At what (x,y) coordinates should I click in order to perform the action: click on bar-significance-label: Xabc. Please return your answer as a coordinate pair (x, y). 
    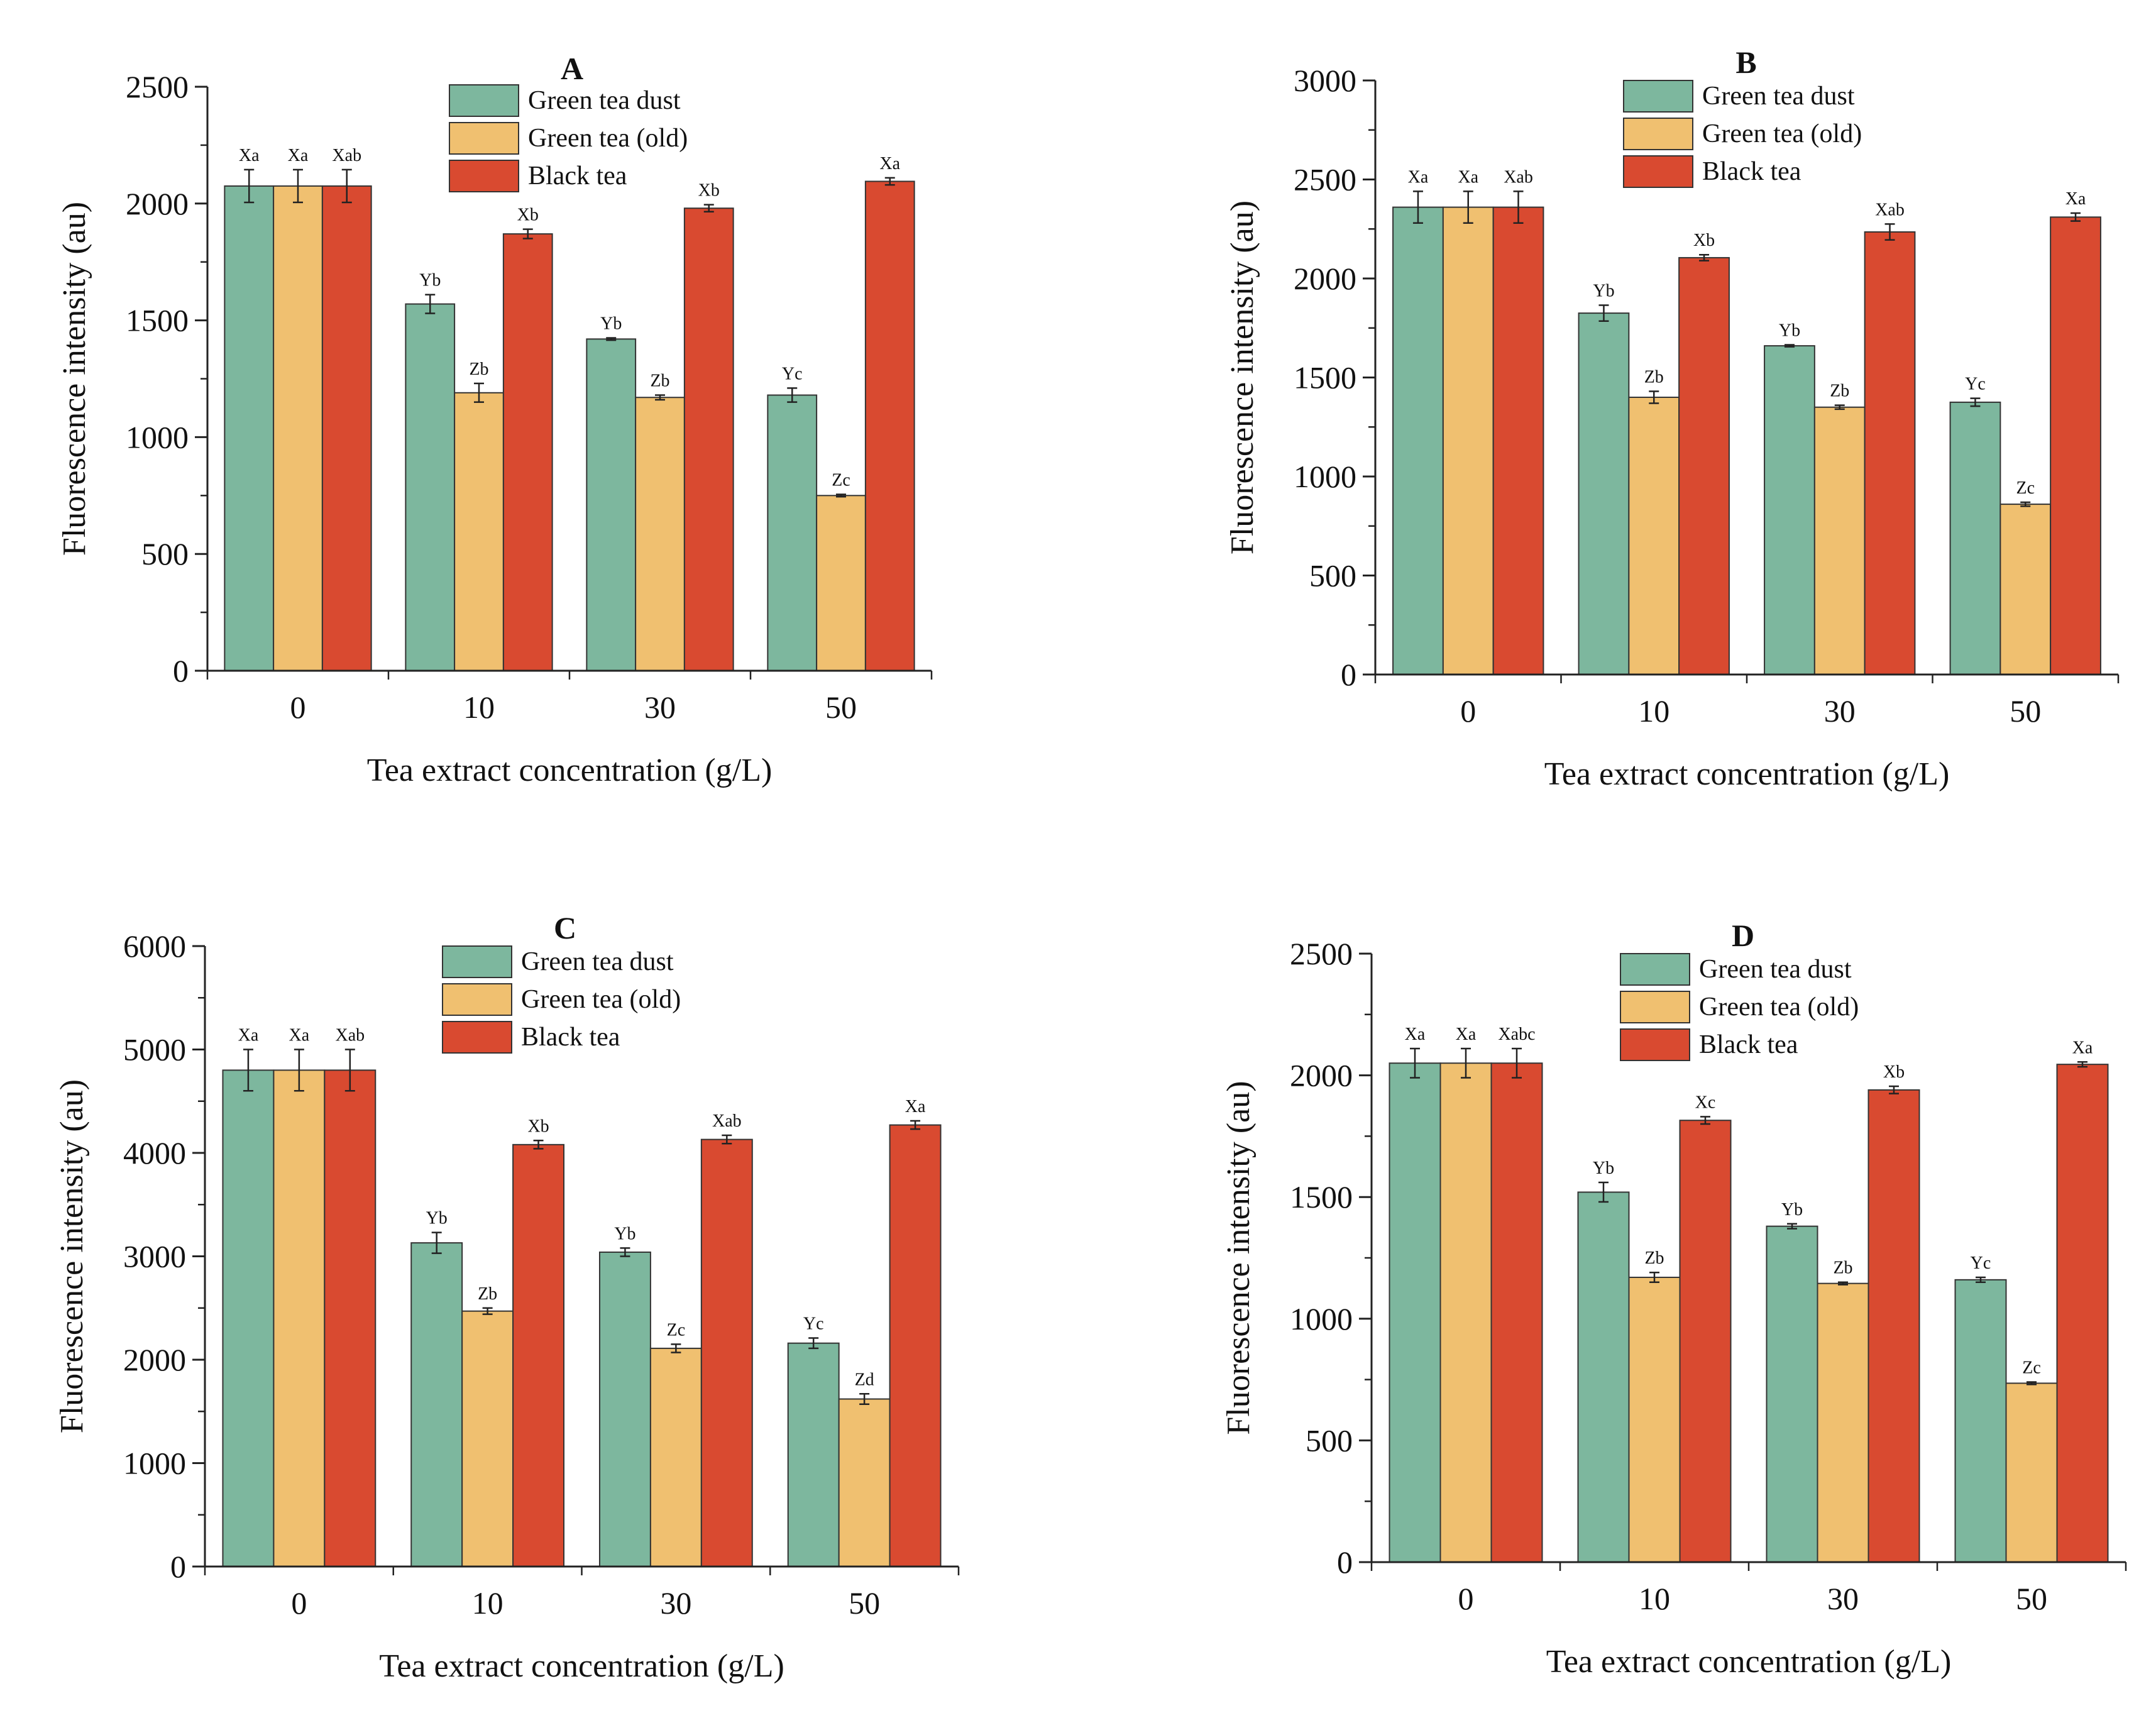
    Looking at the image, I should click on (1516, 1034).